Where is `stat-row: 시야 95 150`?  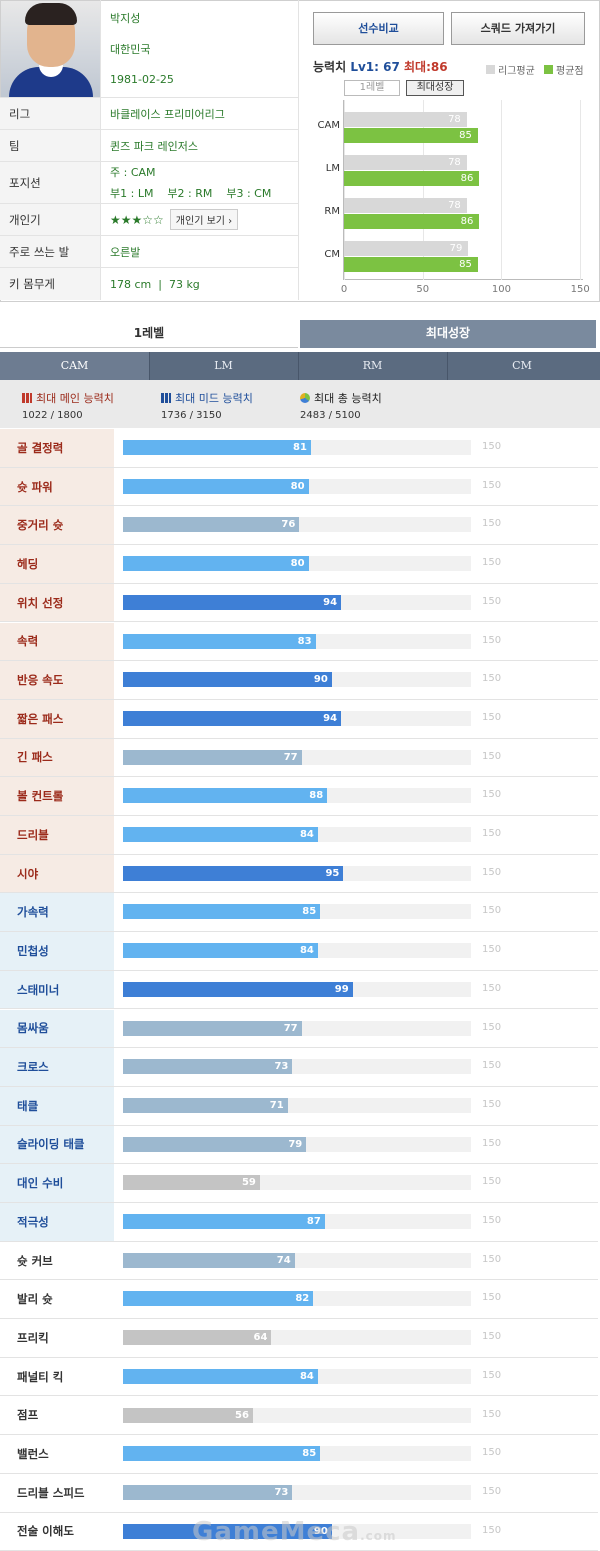
stat-row: 시야 95 150 is located at coordinates (299, 874).